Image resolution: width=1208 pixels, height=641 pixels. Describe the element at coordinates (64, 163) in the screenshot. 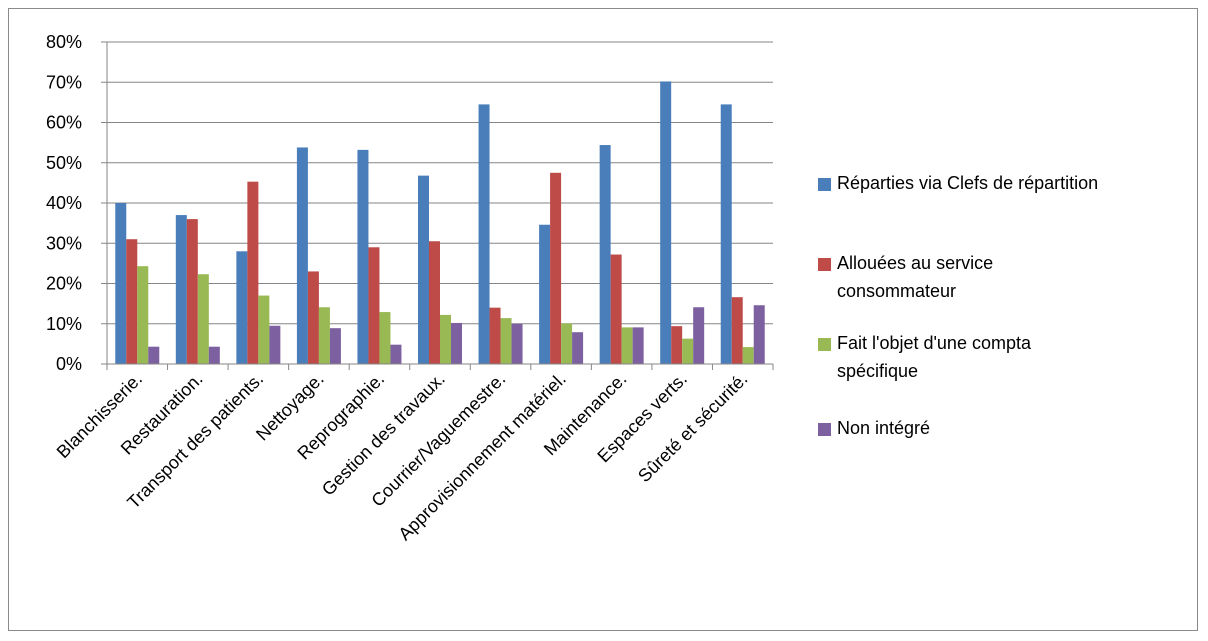

I see `y-tick-label: 50%` at that location.